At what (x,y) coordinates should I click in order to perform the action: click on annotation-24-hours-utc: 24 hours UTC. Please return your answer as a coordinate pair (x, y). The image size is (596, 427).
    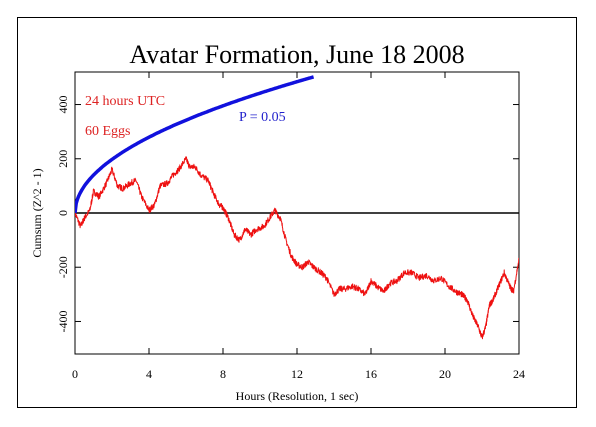
    Looking at the image, I should click on (125, 101).